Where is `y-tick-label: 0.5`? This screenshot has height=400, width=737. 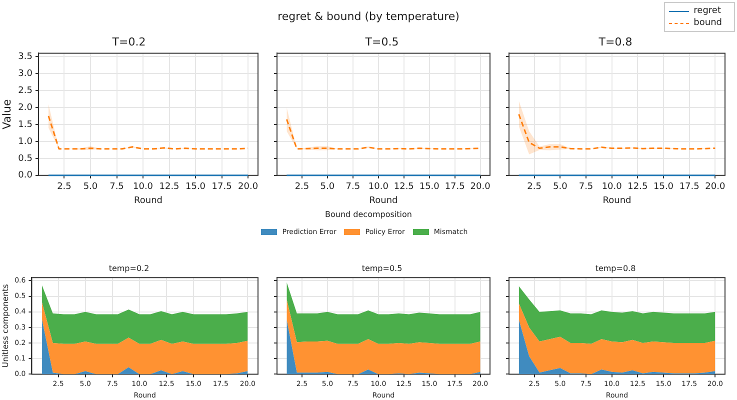
y-tick-label: 0.5 is located at coordinates (25, 159).